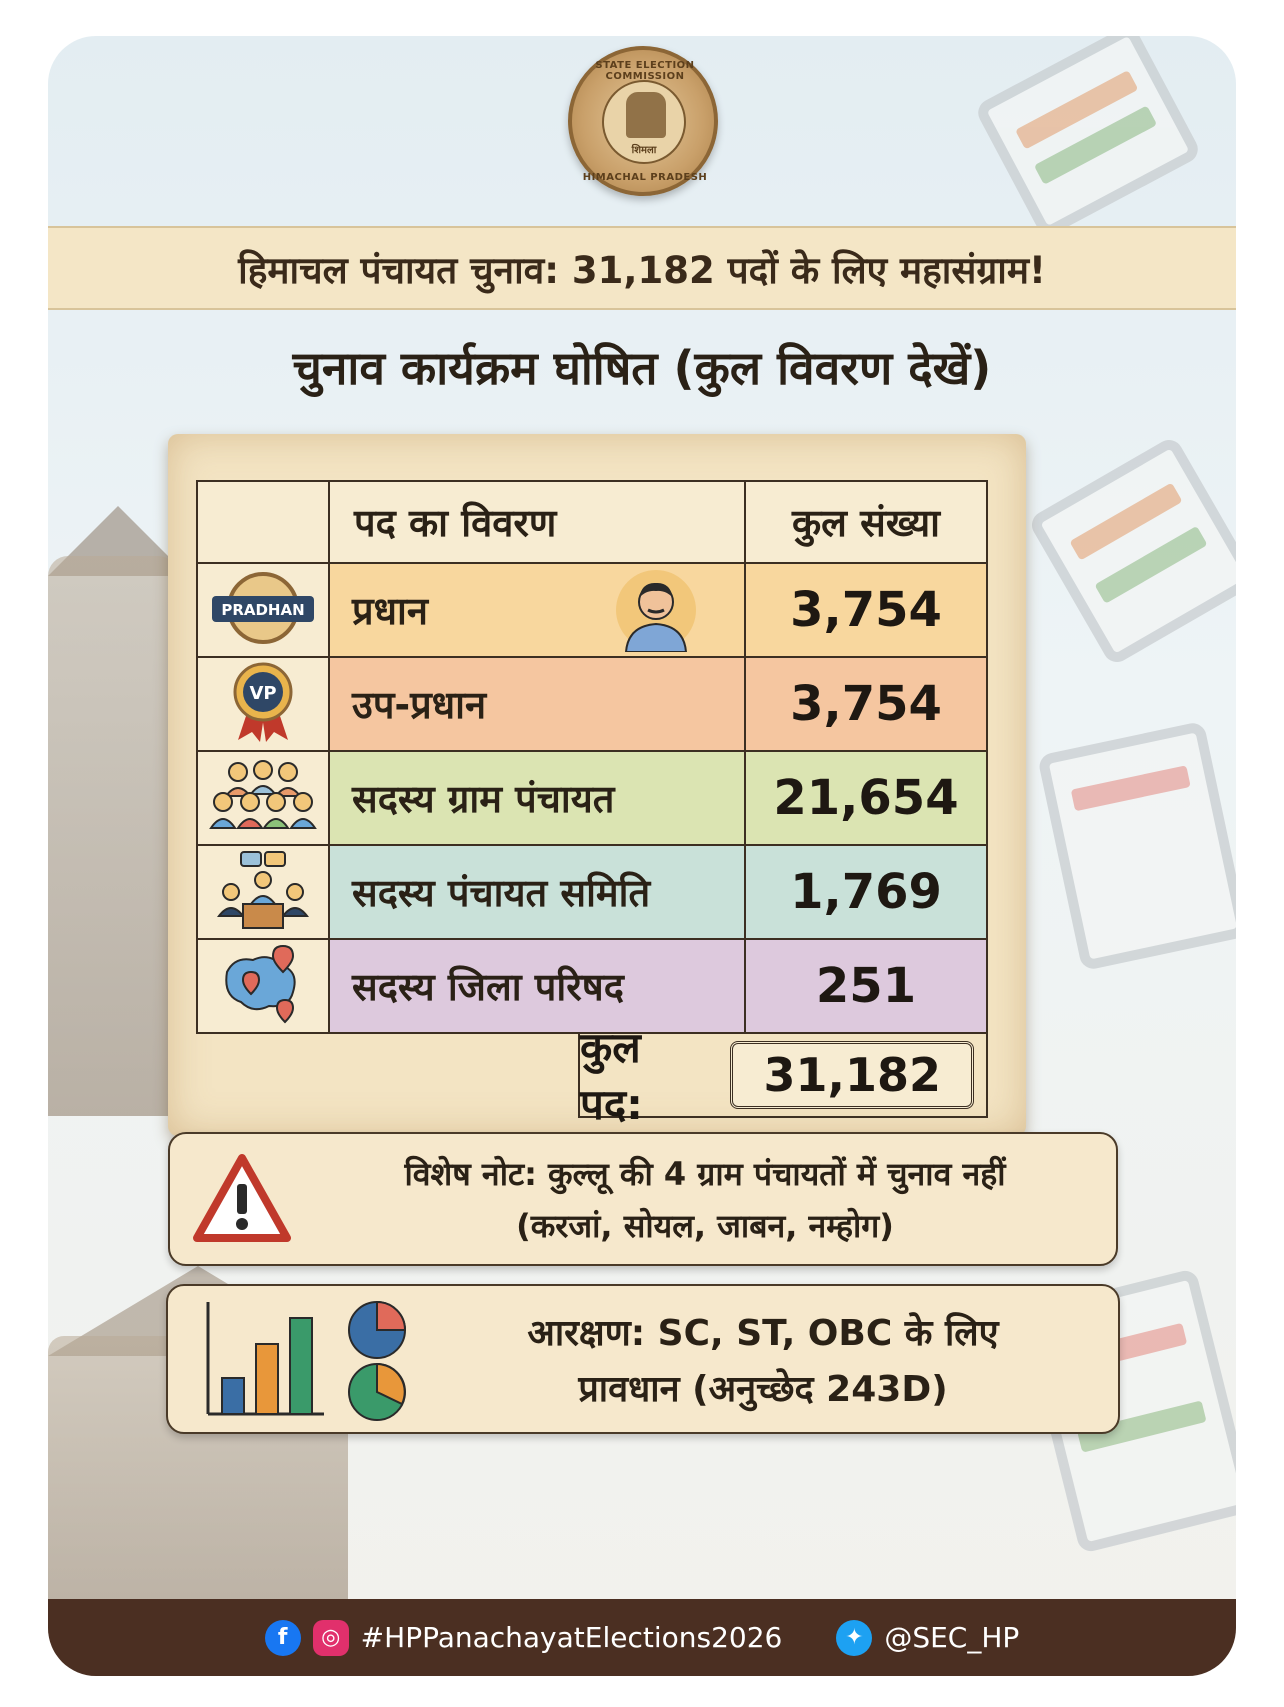 Image resolution: width=1284 pixels, height=1707 pixels. What do you see at coordinates (242, 1198) in the screenshot?
I see `warning-icon` at bounding box center [242, 1198].